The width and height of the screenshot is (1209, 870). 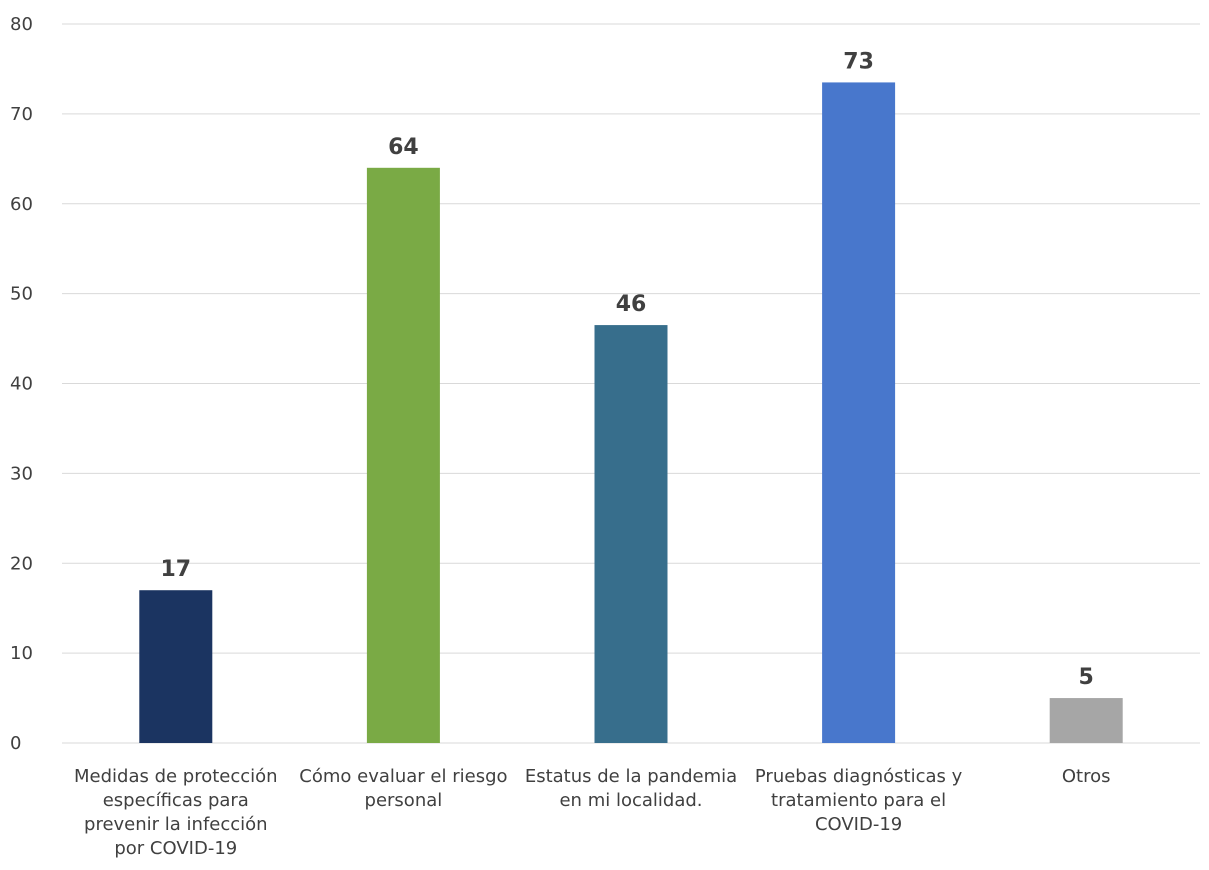 I want to click on y-tick-label: 70, so click(x=21, y=114).